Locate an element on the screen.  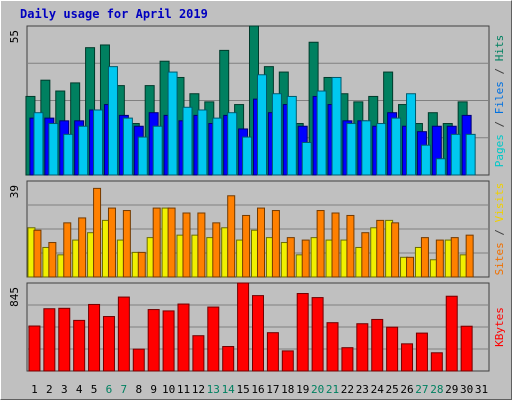
x-tick-label-day-23: 23 is located at coordinates (362, 389).